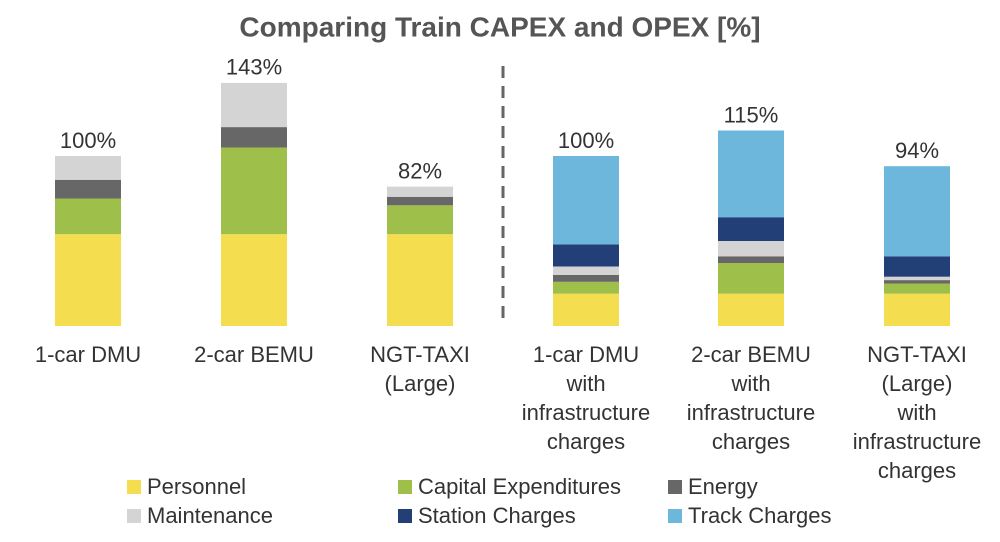 Image resolution: width=1000 pixels, height=542 pixels. What do you see at coordinates (586, 398) in the screenshot?
I see `x-tick-label: 1-car DMU with infrastructure charges` at bounding box center [586, 398].